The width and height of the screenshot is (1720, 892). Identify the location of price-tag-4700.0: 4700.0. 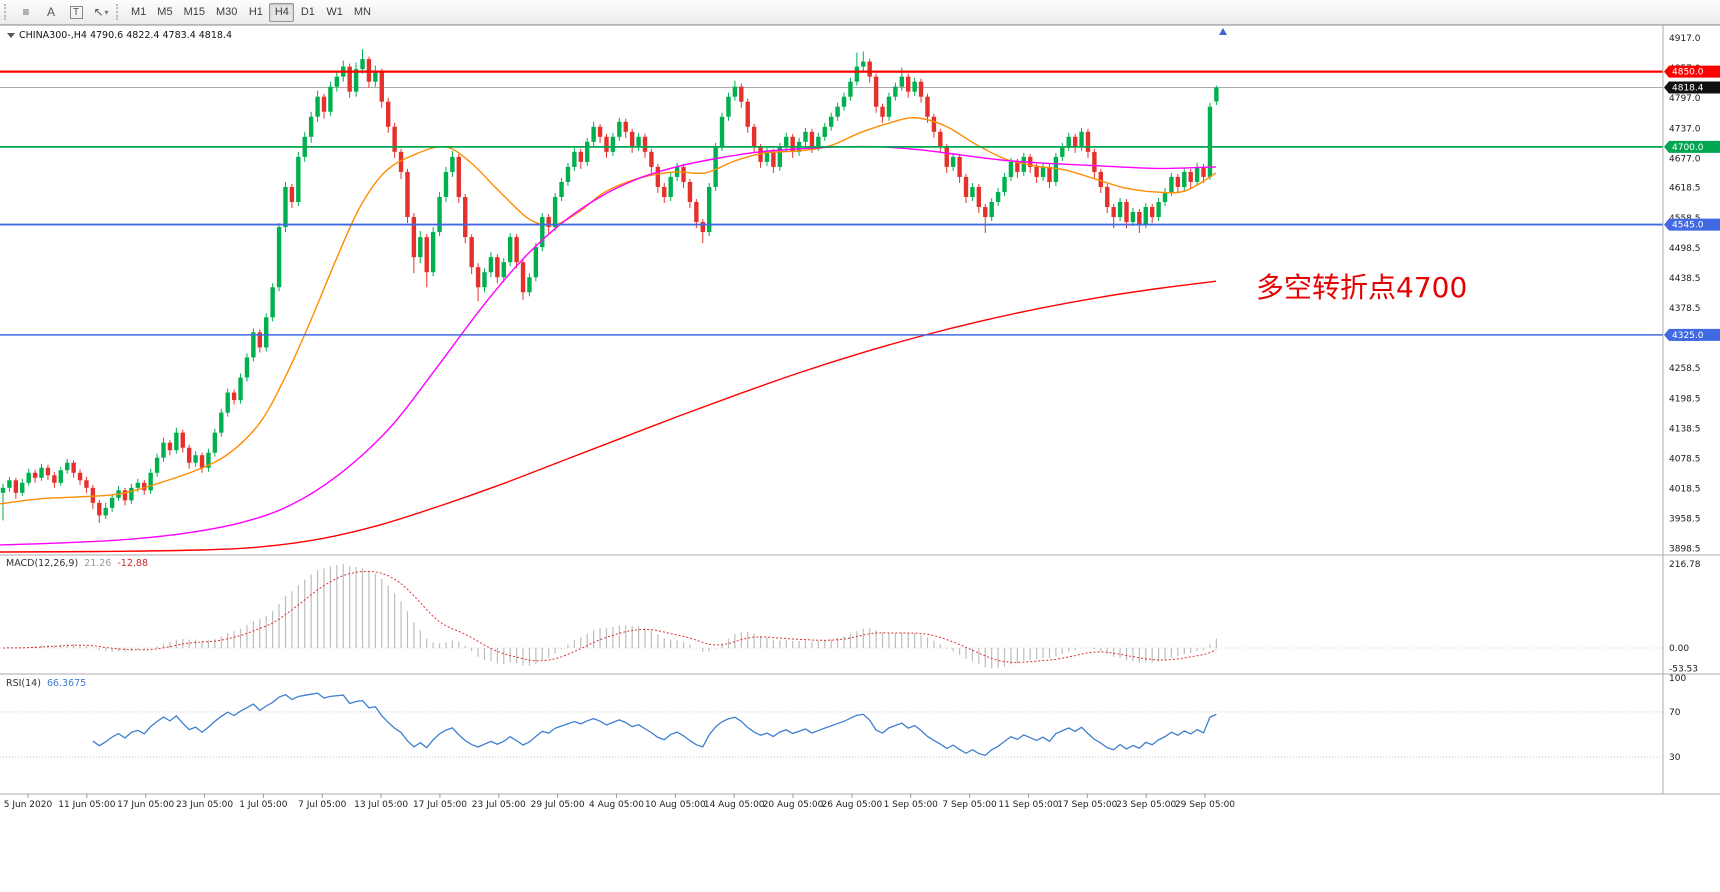
(1692, 146).